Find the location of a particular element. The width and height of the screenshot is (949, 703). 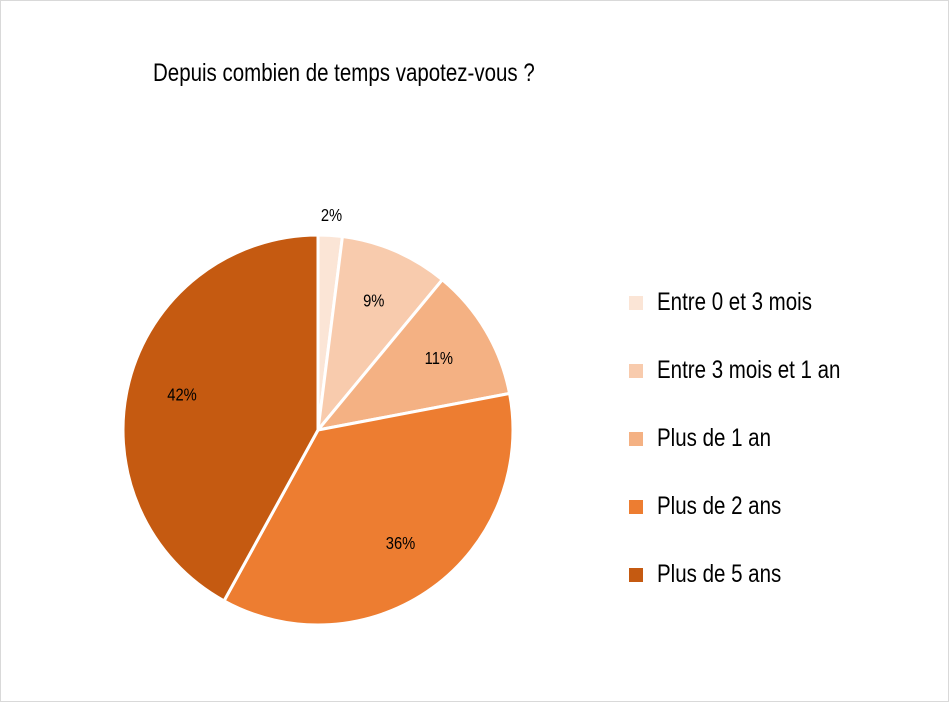

chart-title: Depuis combien de temps vapotez-vous ? is located at coordinates (344, 73).